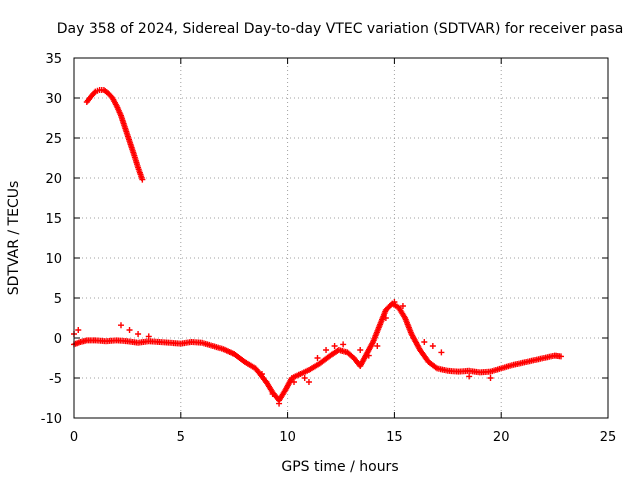 The height and width of the screenshot is (480, 640). Describe the element at coordinates (51, 419) in the screenshot. I see `y-tick-label: -10` at that location.